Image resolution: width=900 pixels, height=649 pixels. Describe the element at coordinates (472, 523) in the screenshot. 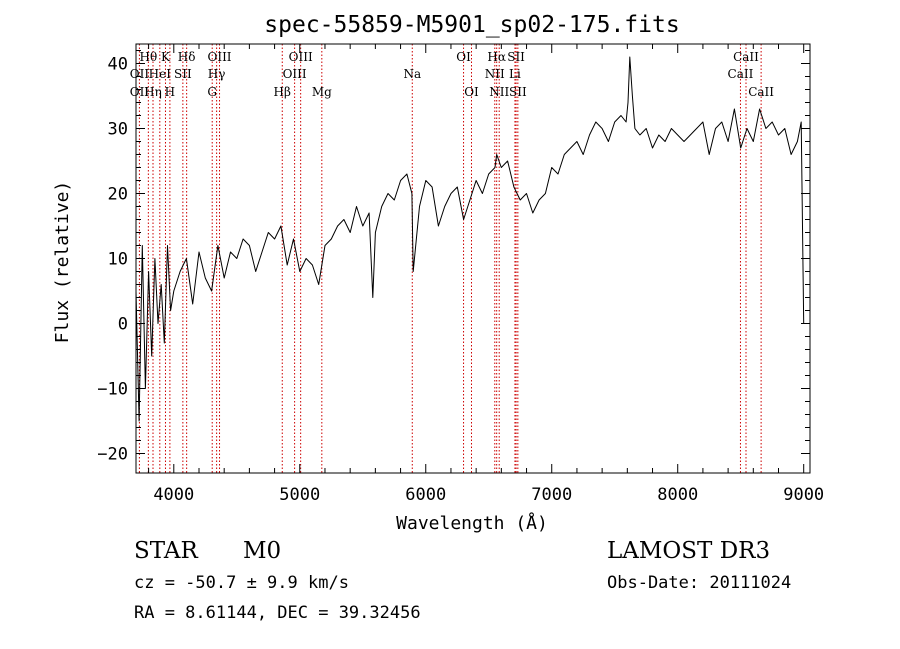

I see `x-axis-label: Wavelength (Å)` at that location.